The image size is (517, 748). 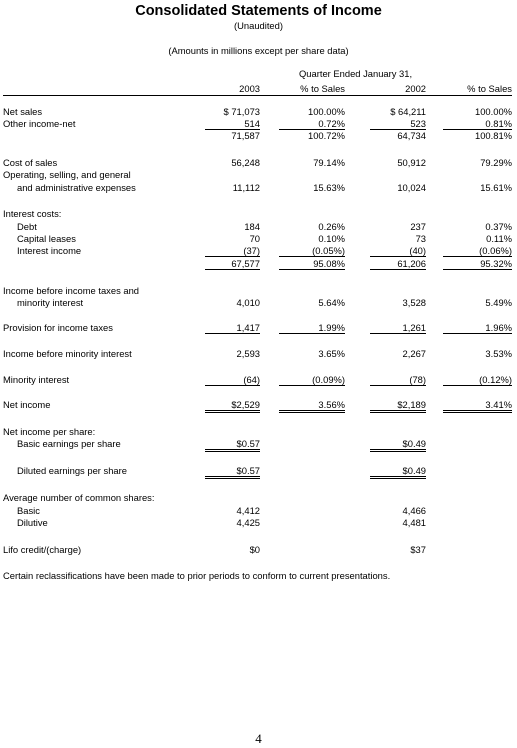 I want to click on row-label-continued: minority interest, so click(x=50, y=302).